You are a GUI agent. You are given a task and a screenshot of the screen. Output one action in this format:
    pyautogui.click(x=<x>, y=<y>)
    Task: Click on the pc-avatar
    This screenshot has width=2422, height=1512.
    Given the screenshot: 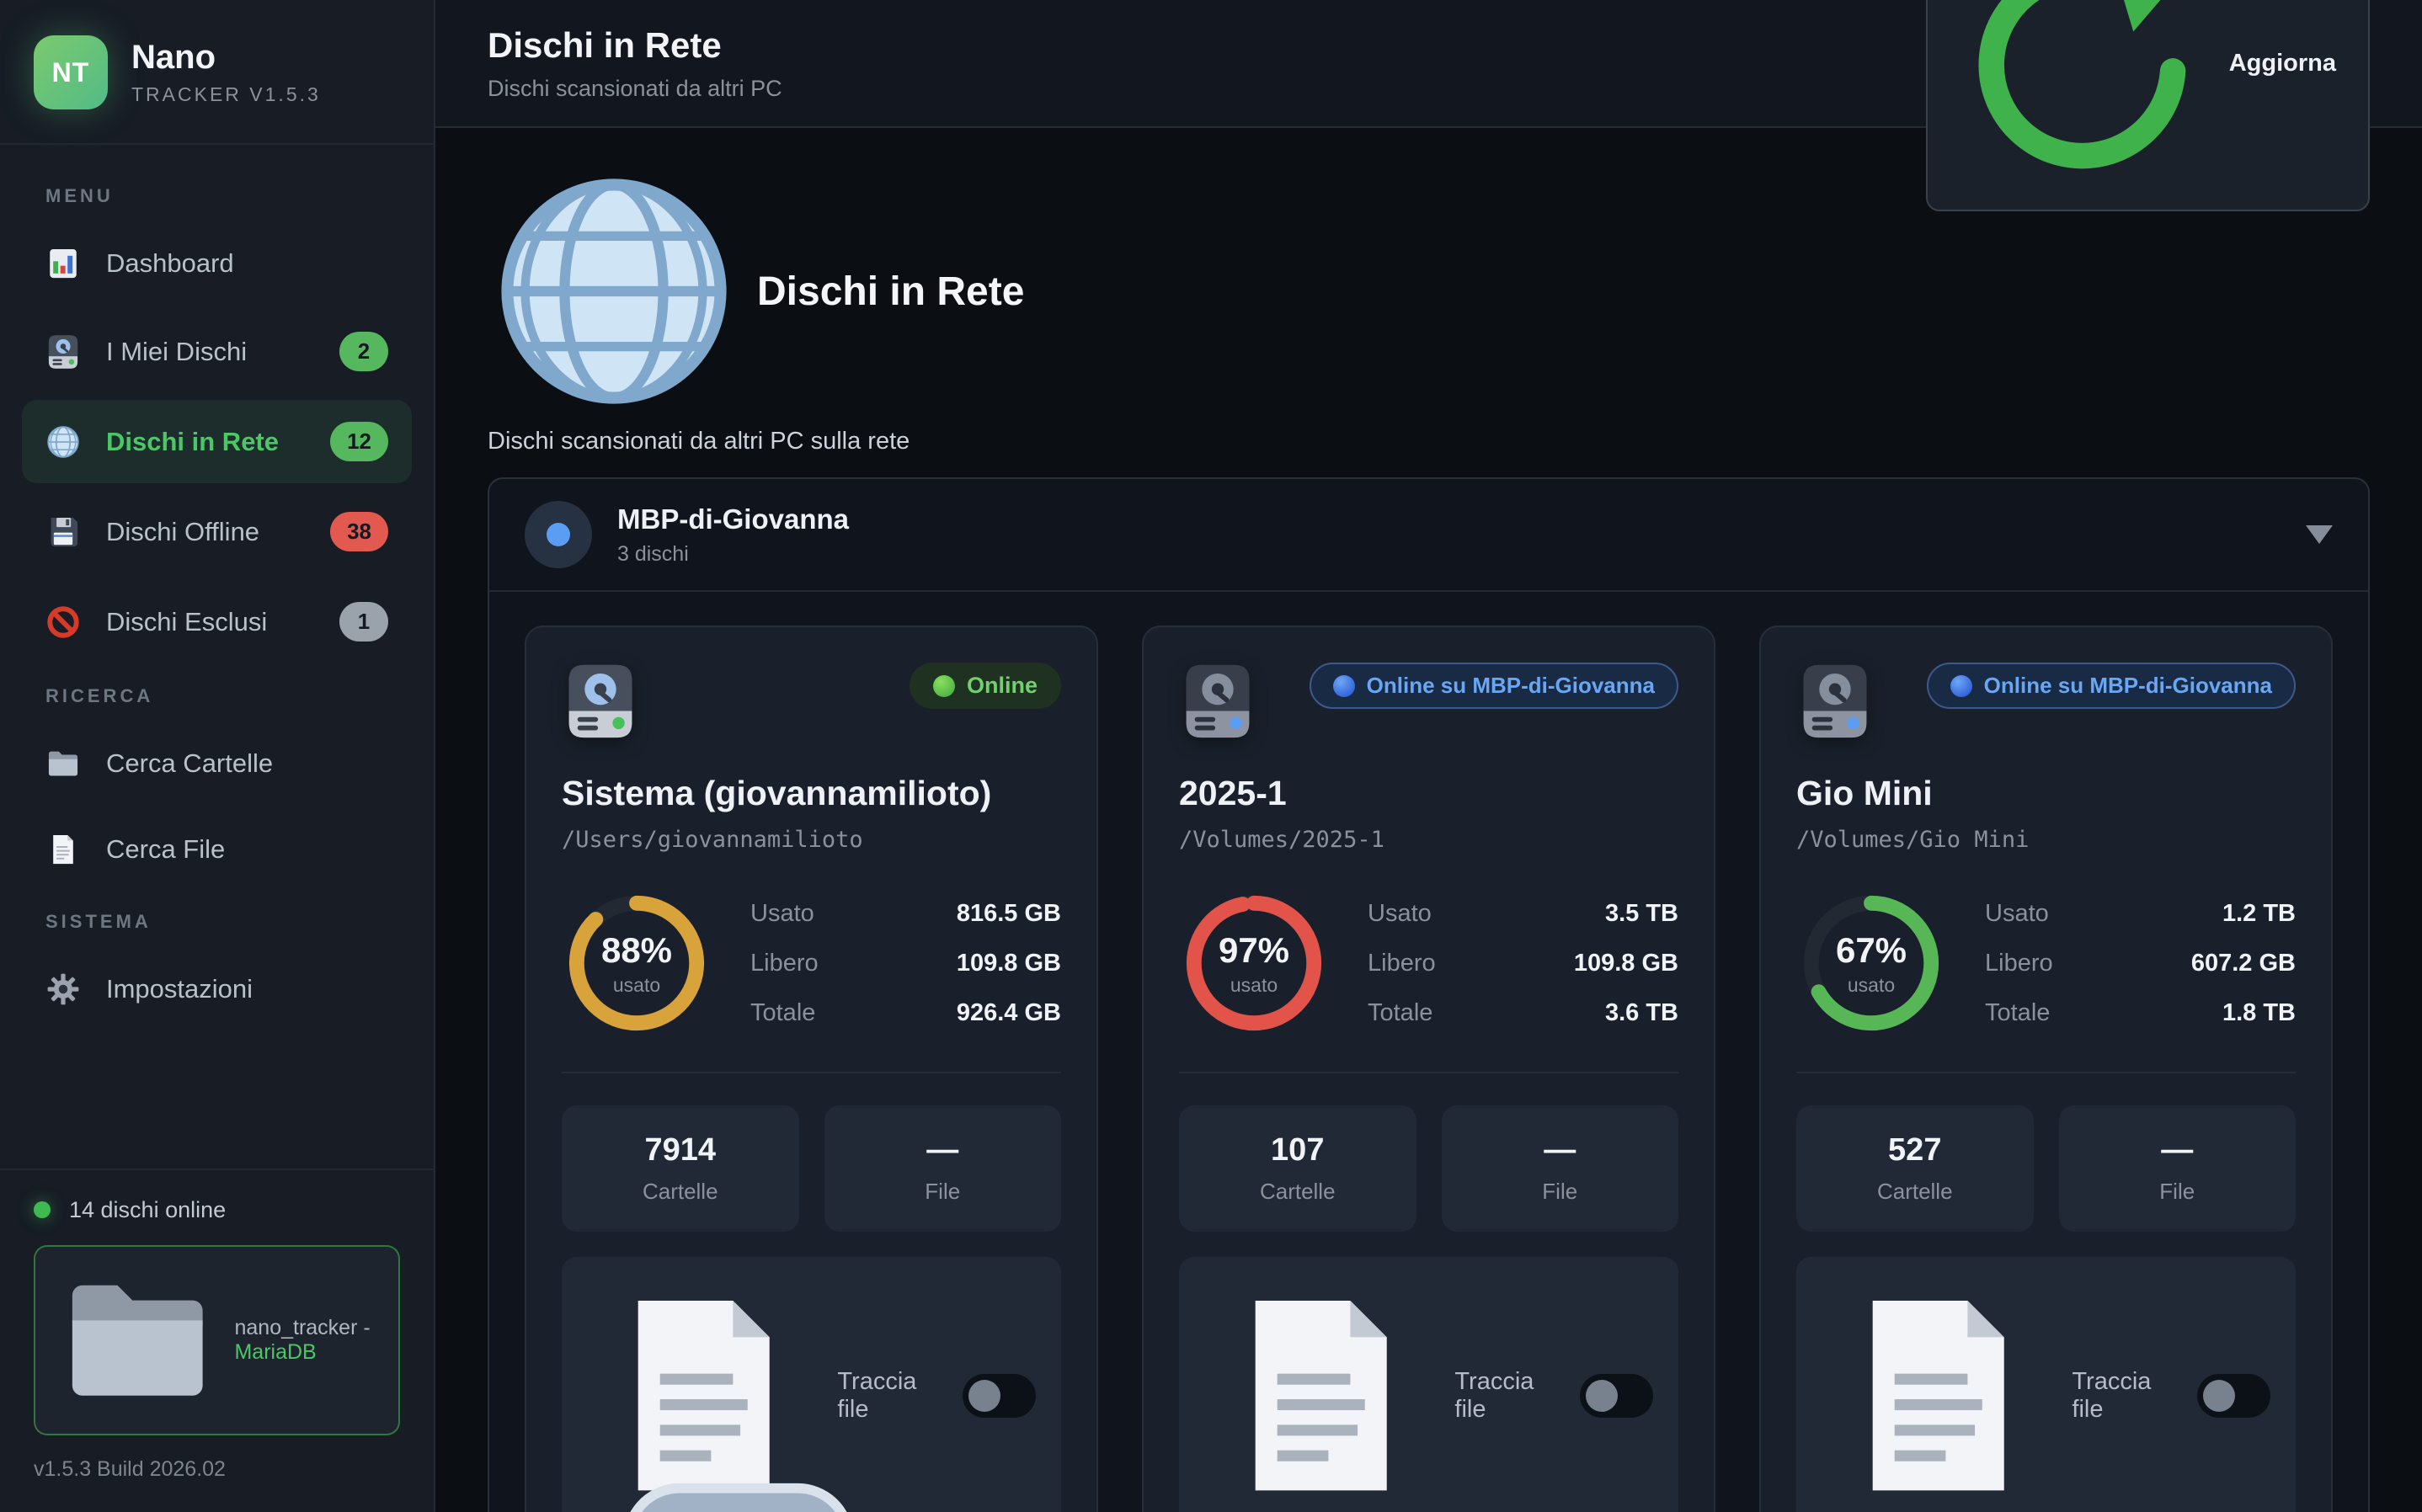 What is the action you would take?
    pyautogui.click(x=558, y=535)
    